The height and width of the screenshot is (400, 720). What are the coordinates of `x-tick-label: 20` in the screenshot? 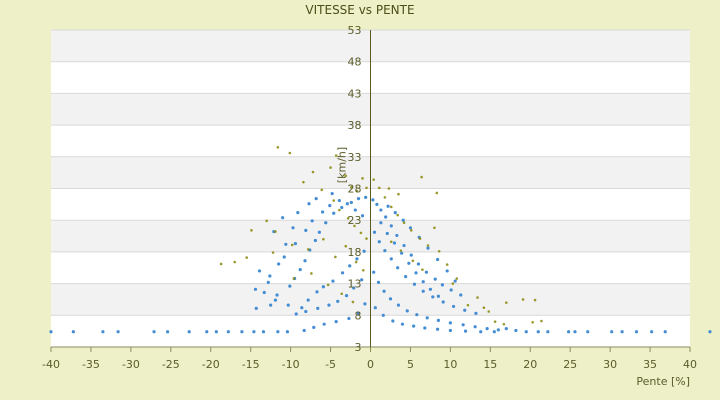 It's located at (530, 364).